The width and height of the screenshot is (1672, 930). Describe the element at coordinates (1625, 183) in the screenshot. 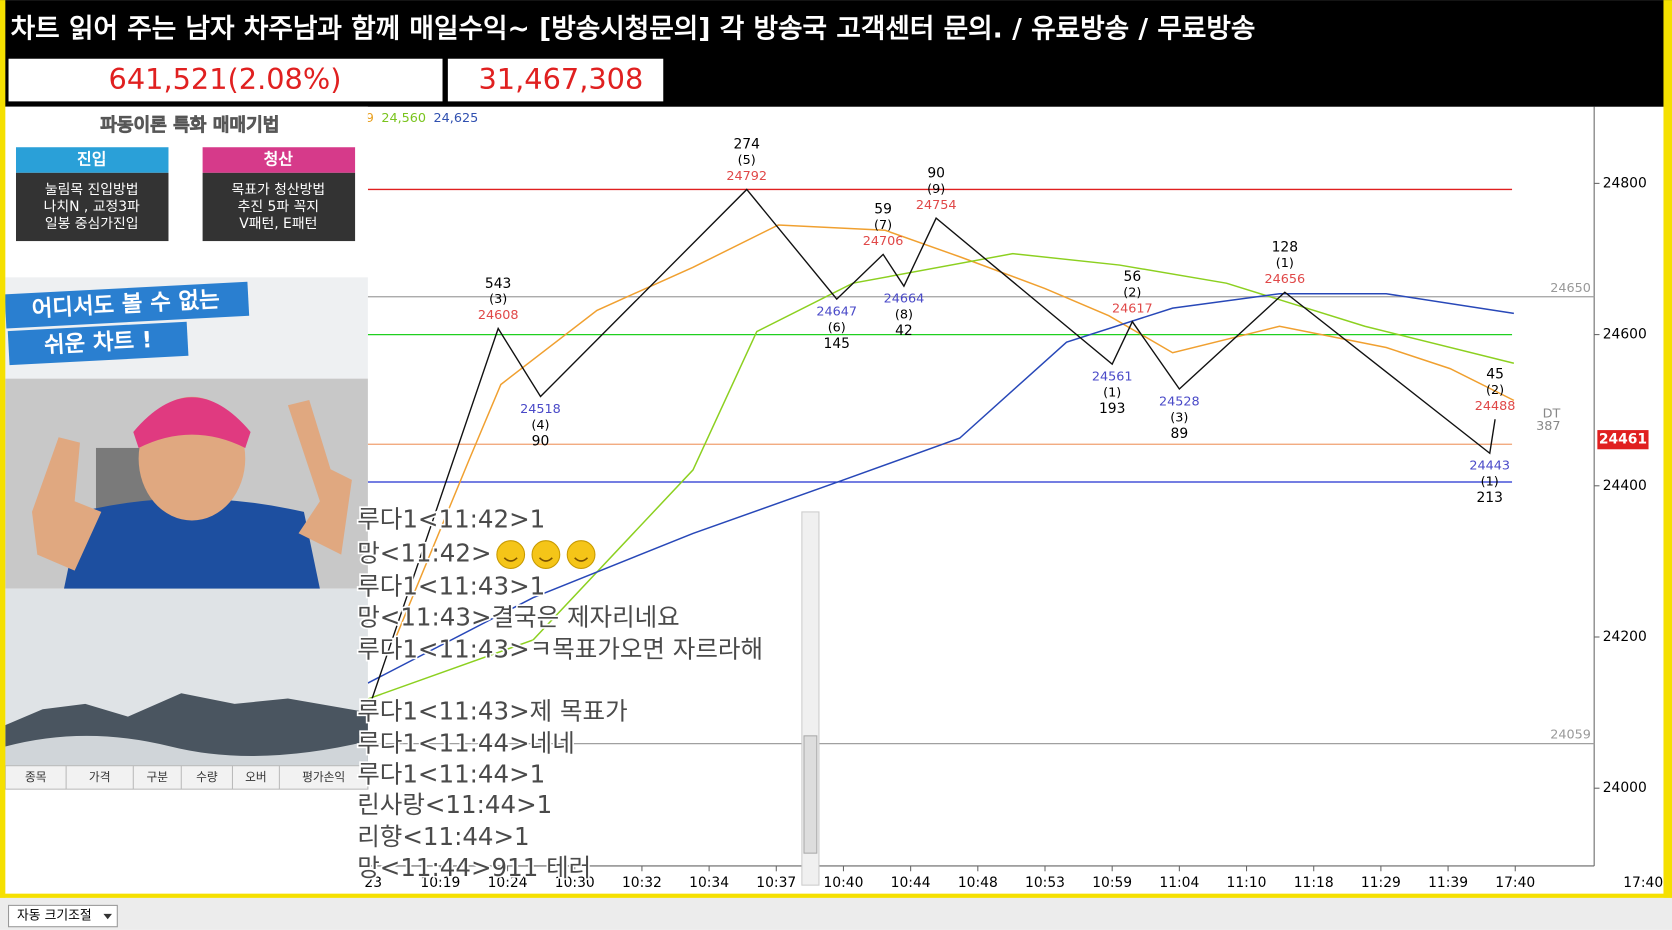

I see `y-tick-label: 24800` at that location.